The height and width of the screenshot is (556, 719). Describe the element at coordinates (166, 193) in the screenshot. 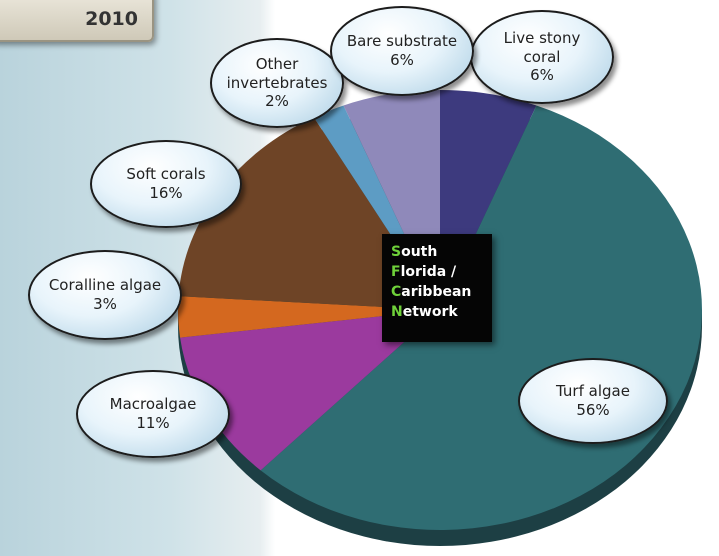

I see `value-label: 16%` at that location.